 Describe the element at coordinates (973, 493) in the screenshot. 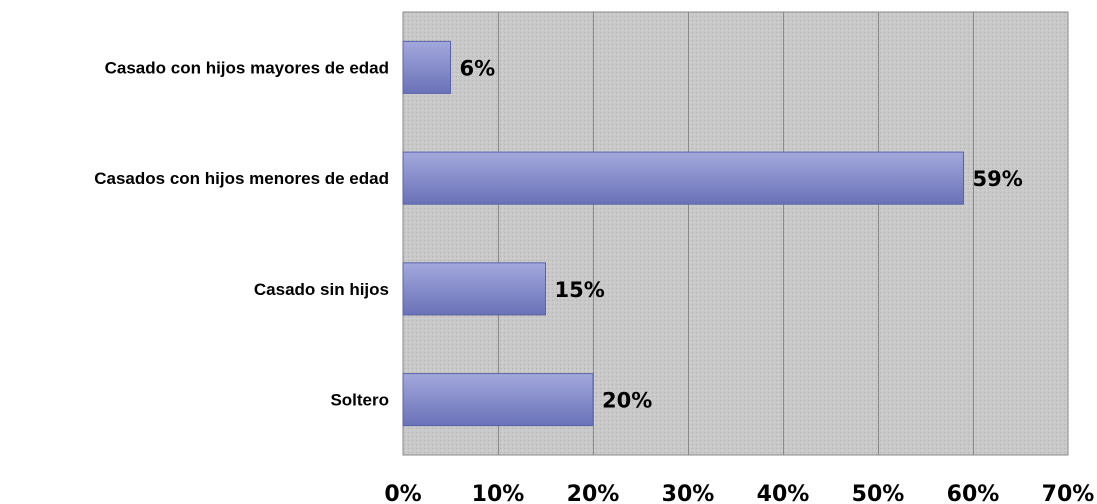

I see `x-tick-label-6: 60%` at that location.